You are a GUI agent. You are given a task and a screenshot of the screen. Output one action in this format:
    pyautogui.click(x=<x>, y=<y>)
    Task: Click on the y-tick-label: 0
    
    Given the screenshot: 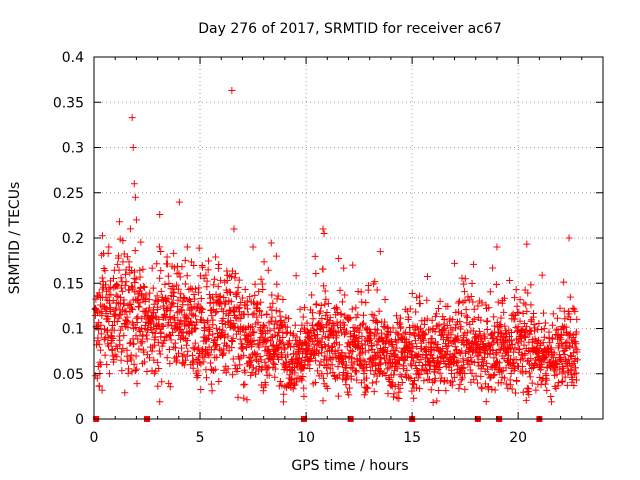 What is the action you would take?
    pyautogui.click(x=79, y=420)
    